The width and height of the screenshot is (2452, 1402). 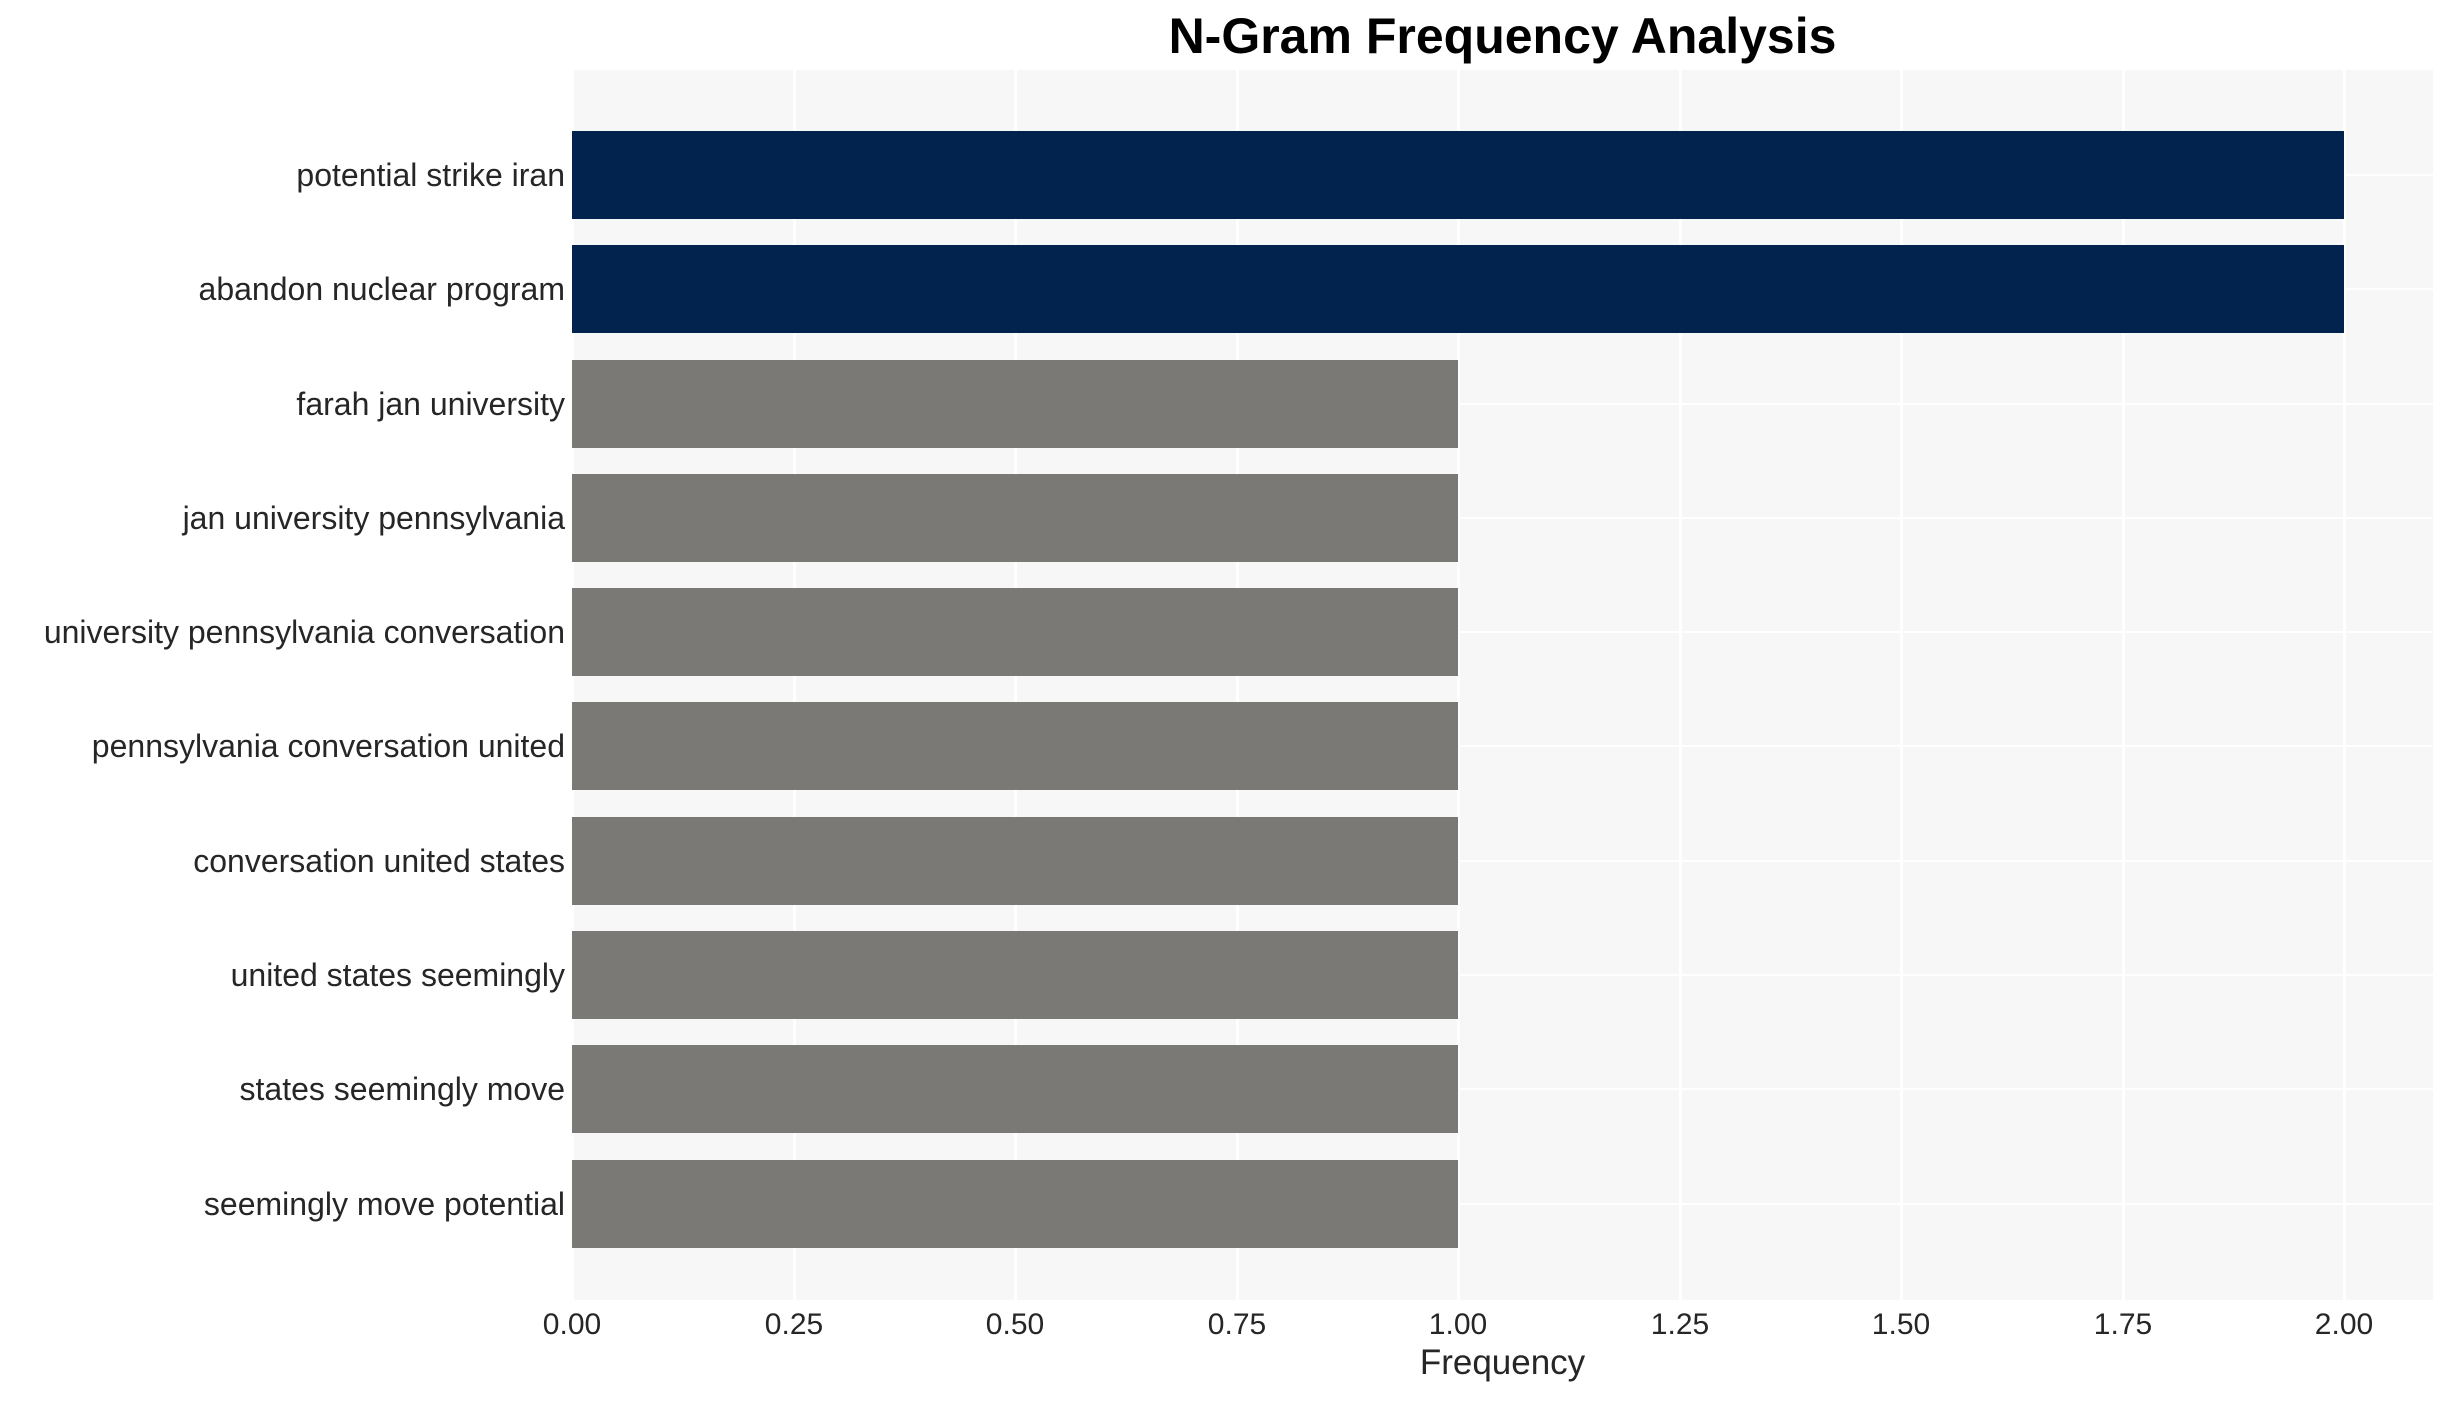 What do you see at coordinates (1502, 36) in the screenshot?
I see `chart-title: N-Gram Frequency Analysis` at bounding box center [1502, 36].